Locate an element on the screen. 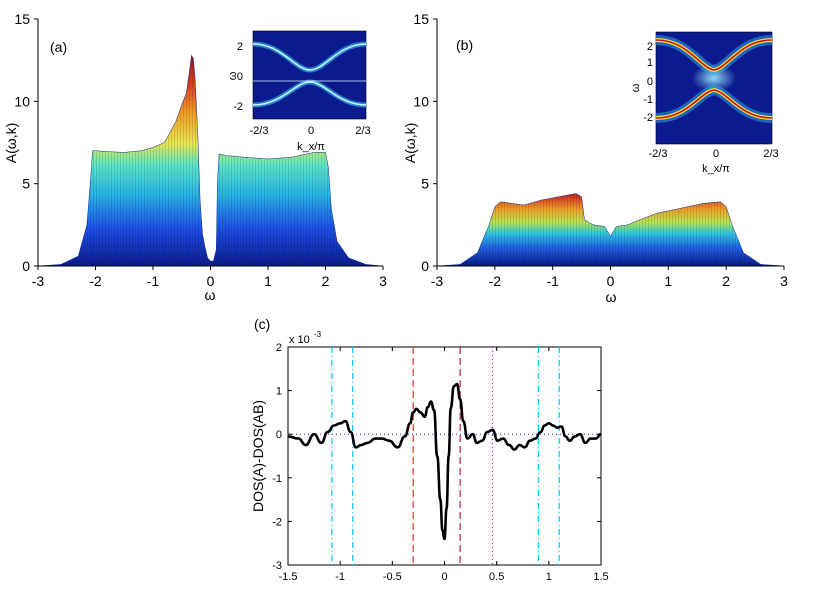  y-axis-label-a: A(ω,k) is located at coordinates (11, 143).